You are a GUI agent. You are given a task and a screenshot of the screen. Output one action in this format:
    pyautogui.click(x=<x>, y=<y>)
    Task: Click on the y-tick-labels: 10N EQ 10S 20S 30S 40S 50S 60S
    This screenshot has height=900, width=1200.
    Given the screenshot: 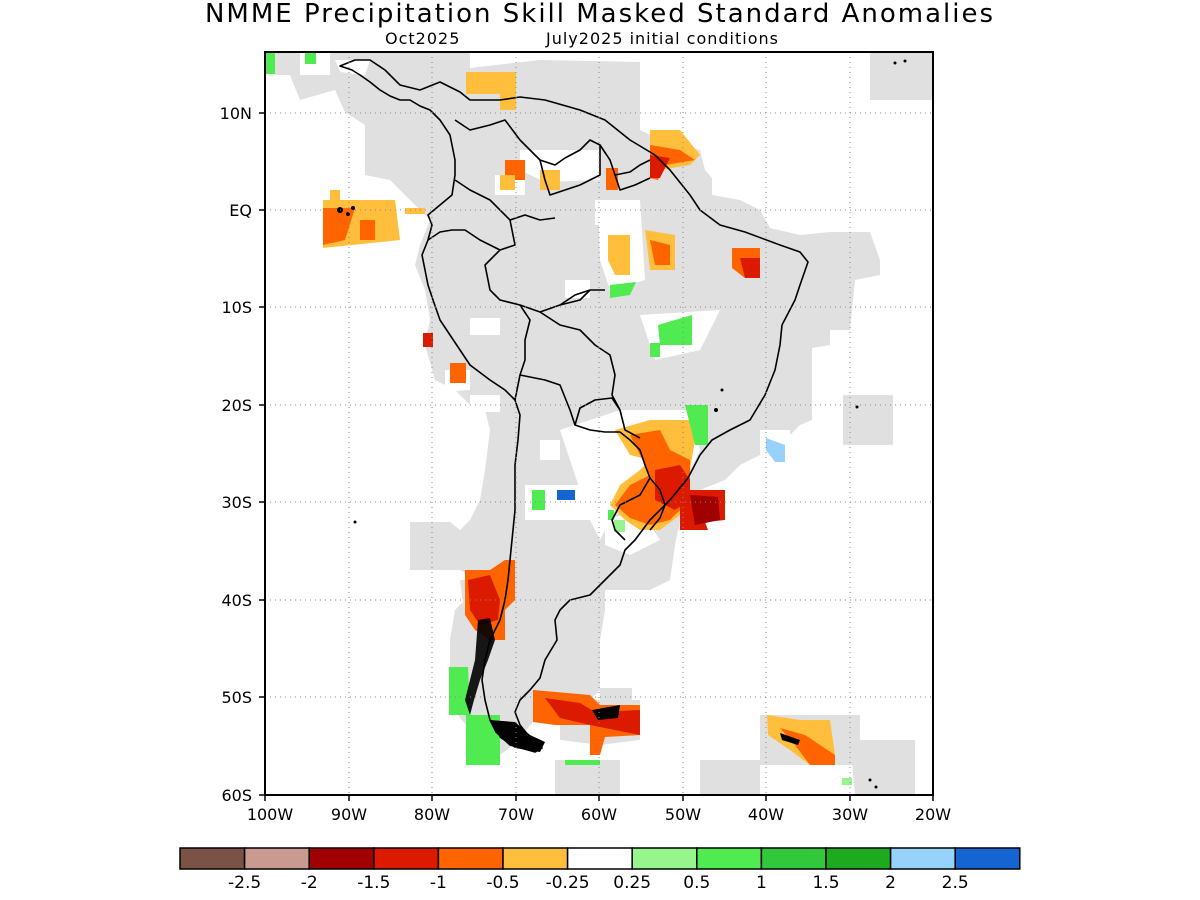 What is the action you would take?
    pyautogui.click(x=236, y=454)
    